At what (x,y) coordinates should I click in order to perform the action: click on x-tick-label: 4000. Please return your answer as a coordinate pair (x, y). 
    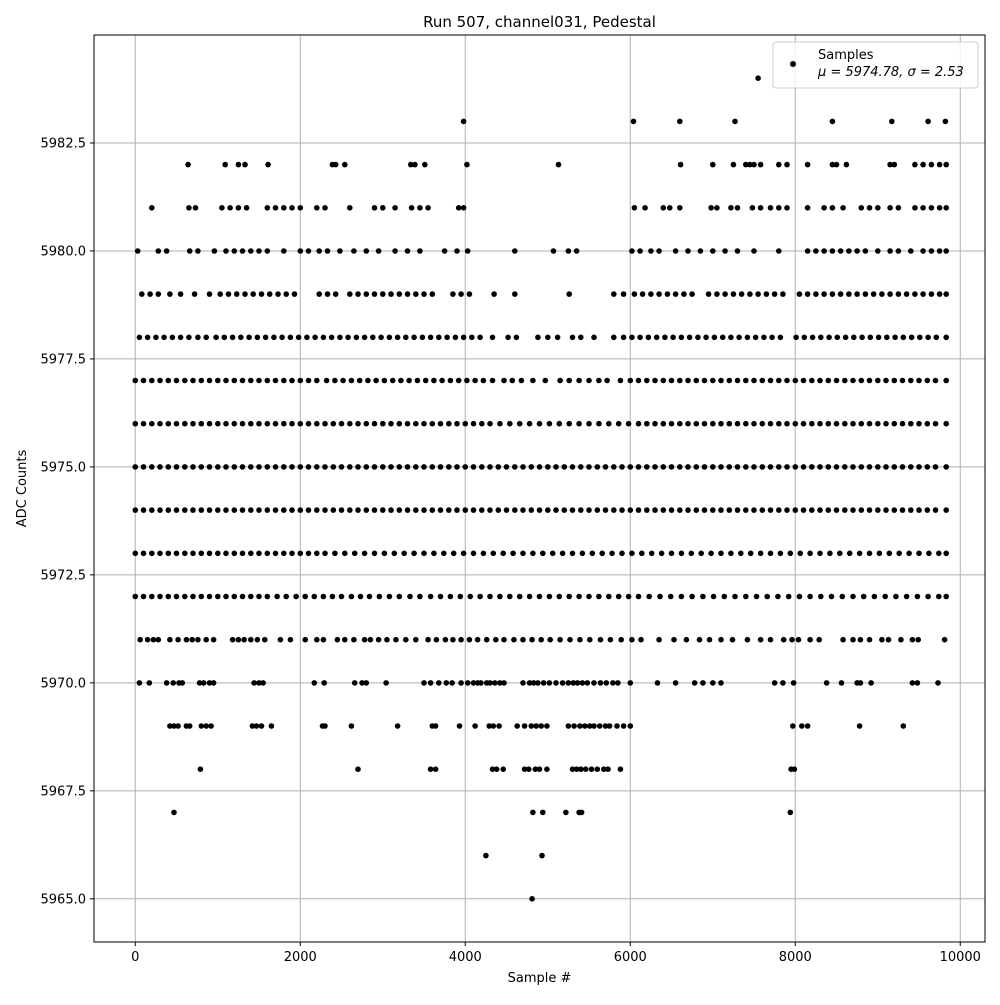
    Looking at the image, I should click on (465, 957).